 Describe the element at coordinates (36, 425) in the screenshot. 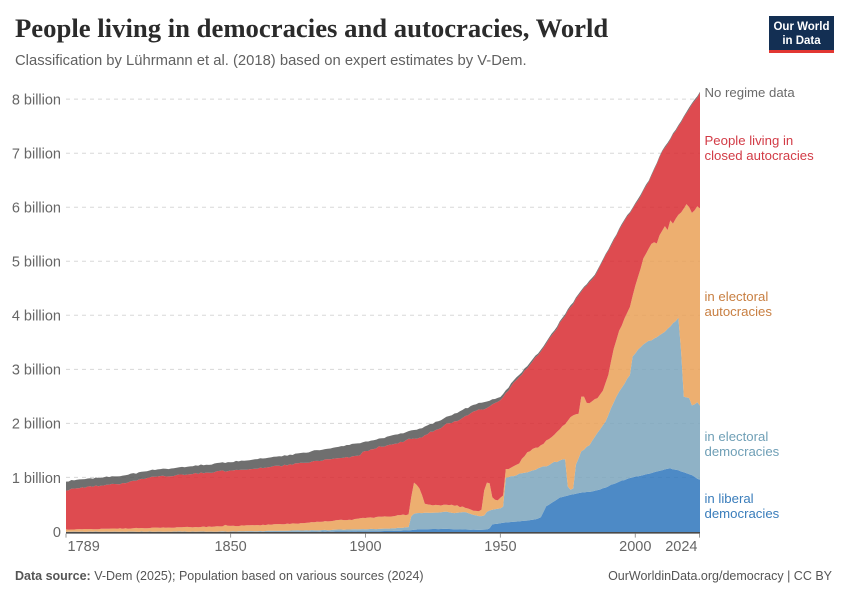

I see `svg-text: 2 billion` at that location.